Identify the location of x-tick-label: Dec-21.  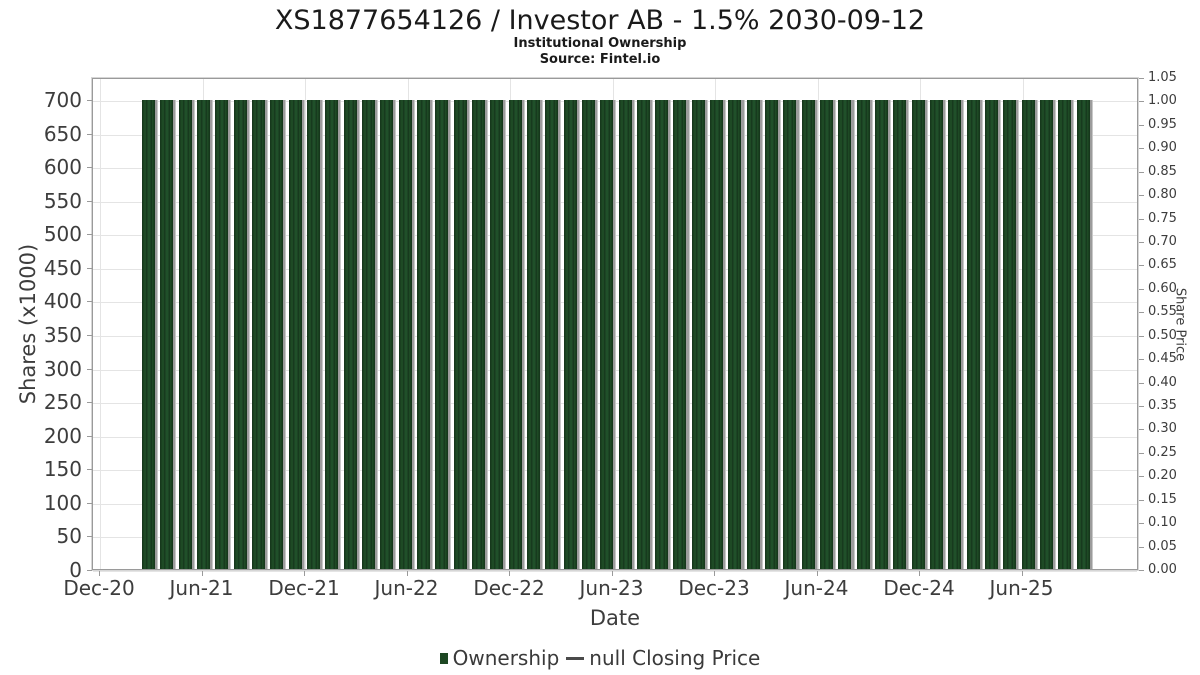
(304, 588).